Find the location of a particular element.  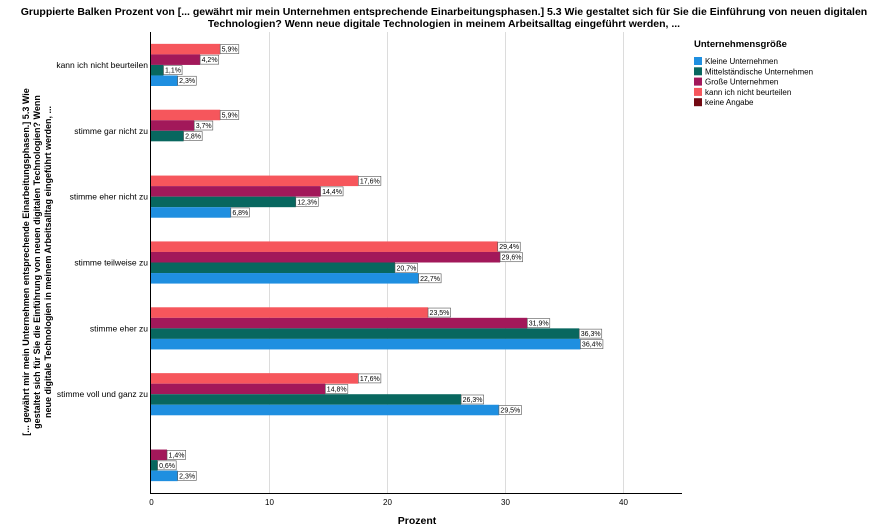

data-label: 6,8% is located at coordinates (240, 213).